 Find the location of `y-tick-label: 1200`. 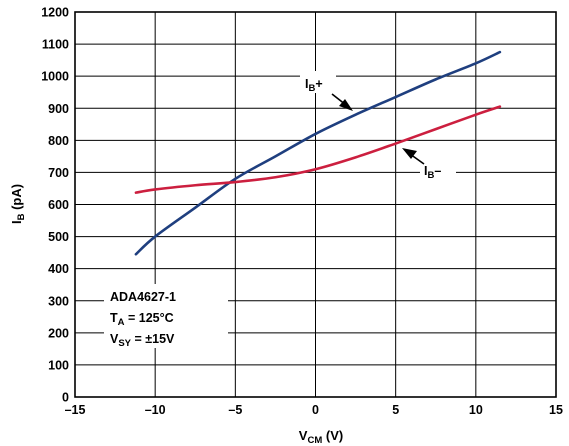

y-tick-label: 1200 is located at coordinates (55, 13).